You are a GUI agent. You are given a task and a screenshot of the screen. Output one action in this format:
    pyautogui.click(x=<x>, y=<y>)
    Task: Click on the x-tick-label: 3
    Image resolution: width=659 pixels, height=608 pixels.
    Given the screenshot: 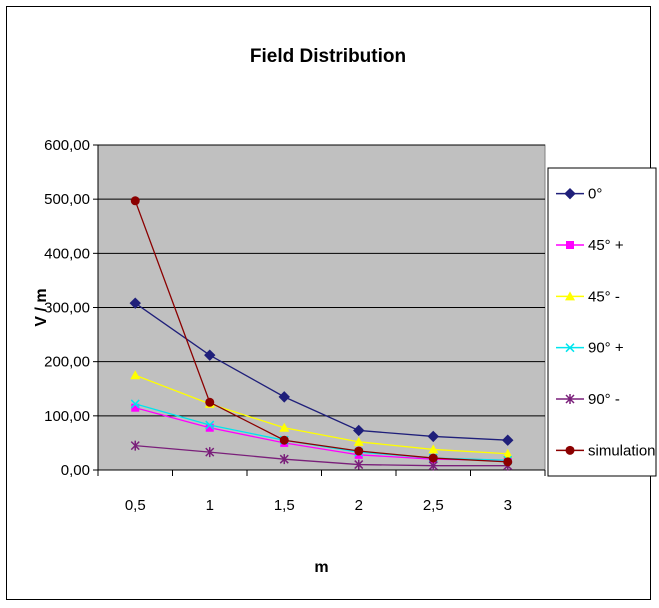 What is the action you would take?
    pyautogui.click(x=508, y=505)
    